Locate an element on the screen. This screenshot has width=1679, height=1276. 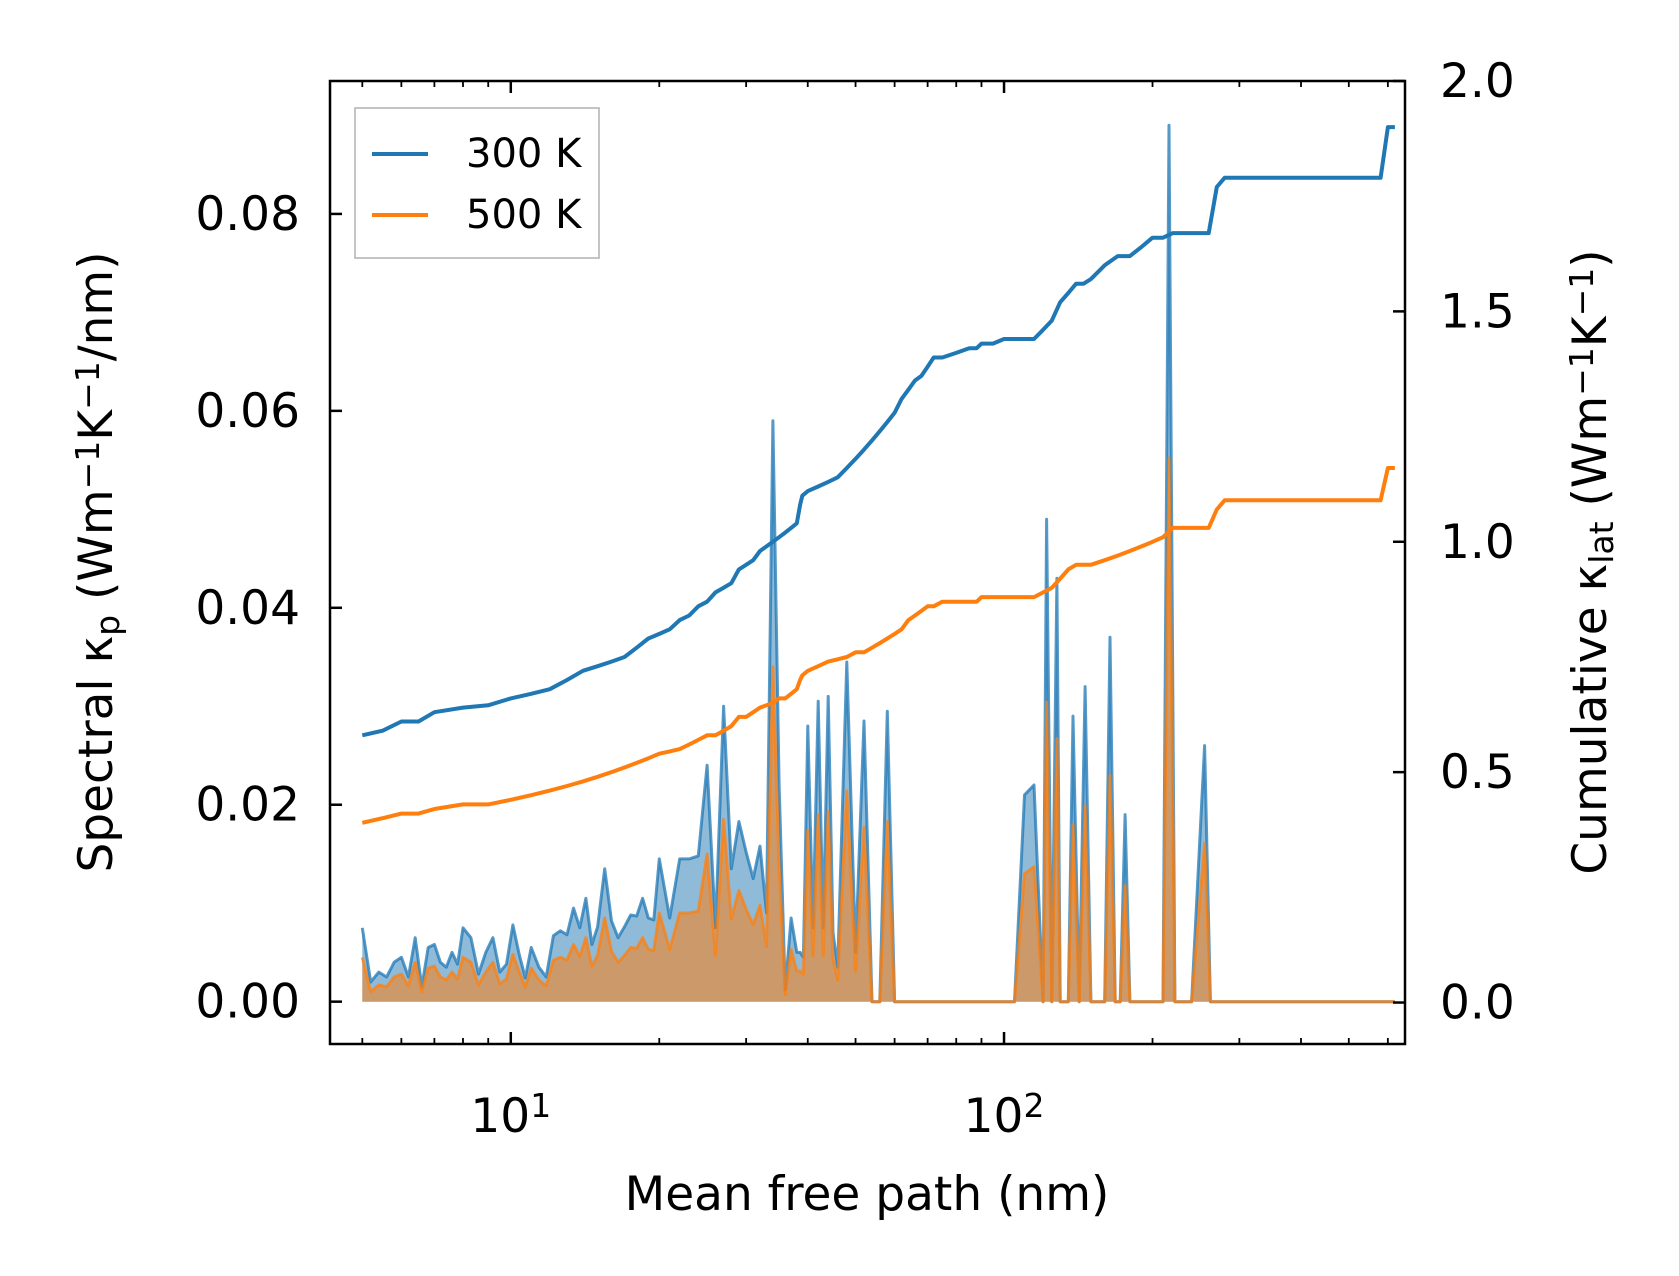
y-left-tick-label: 0.04 is located at coordinates (247, 608).